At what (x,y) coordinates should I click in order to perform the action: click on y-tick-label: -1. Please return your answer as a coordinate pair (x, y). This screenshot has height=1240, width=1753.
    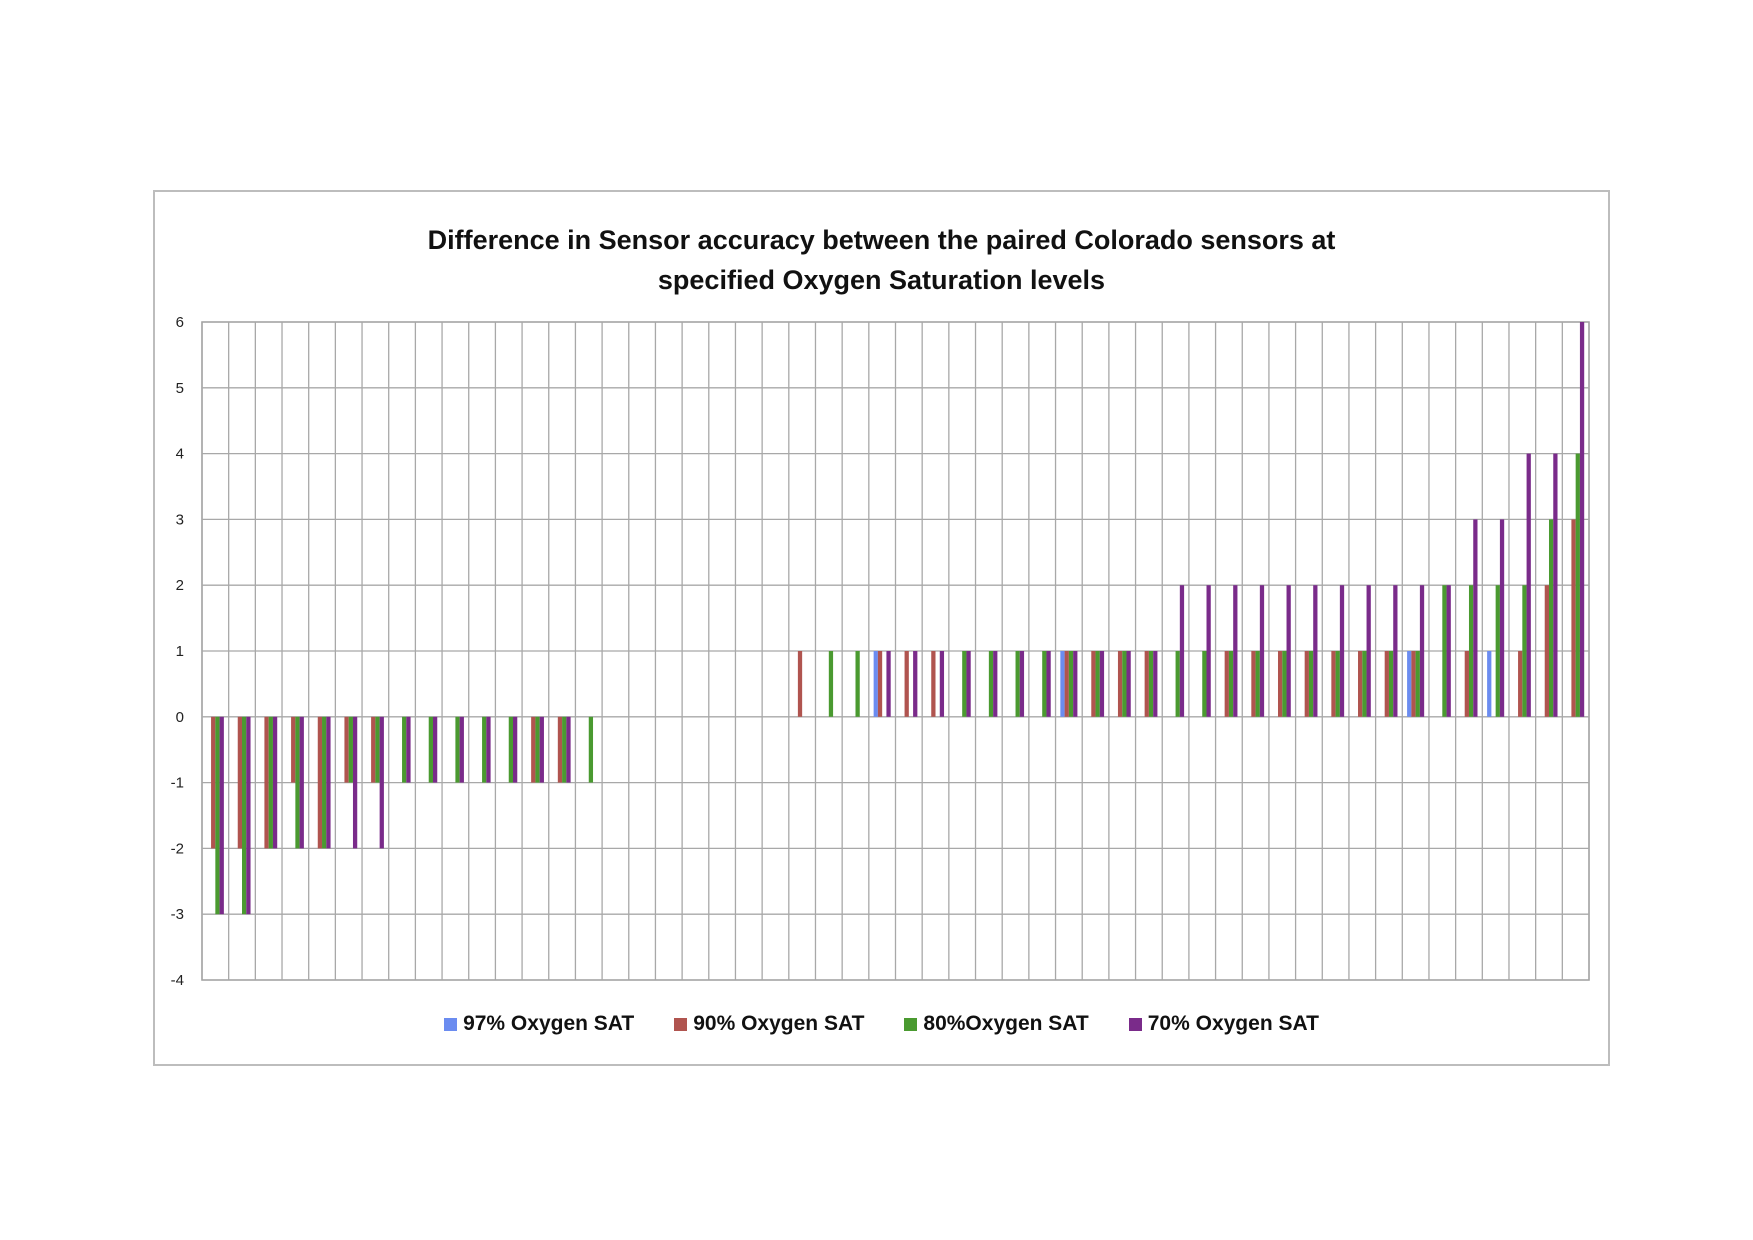
    Looking at the image, I should click on (177, 783).